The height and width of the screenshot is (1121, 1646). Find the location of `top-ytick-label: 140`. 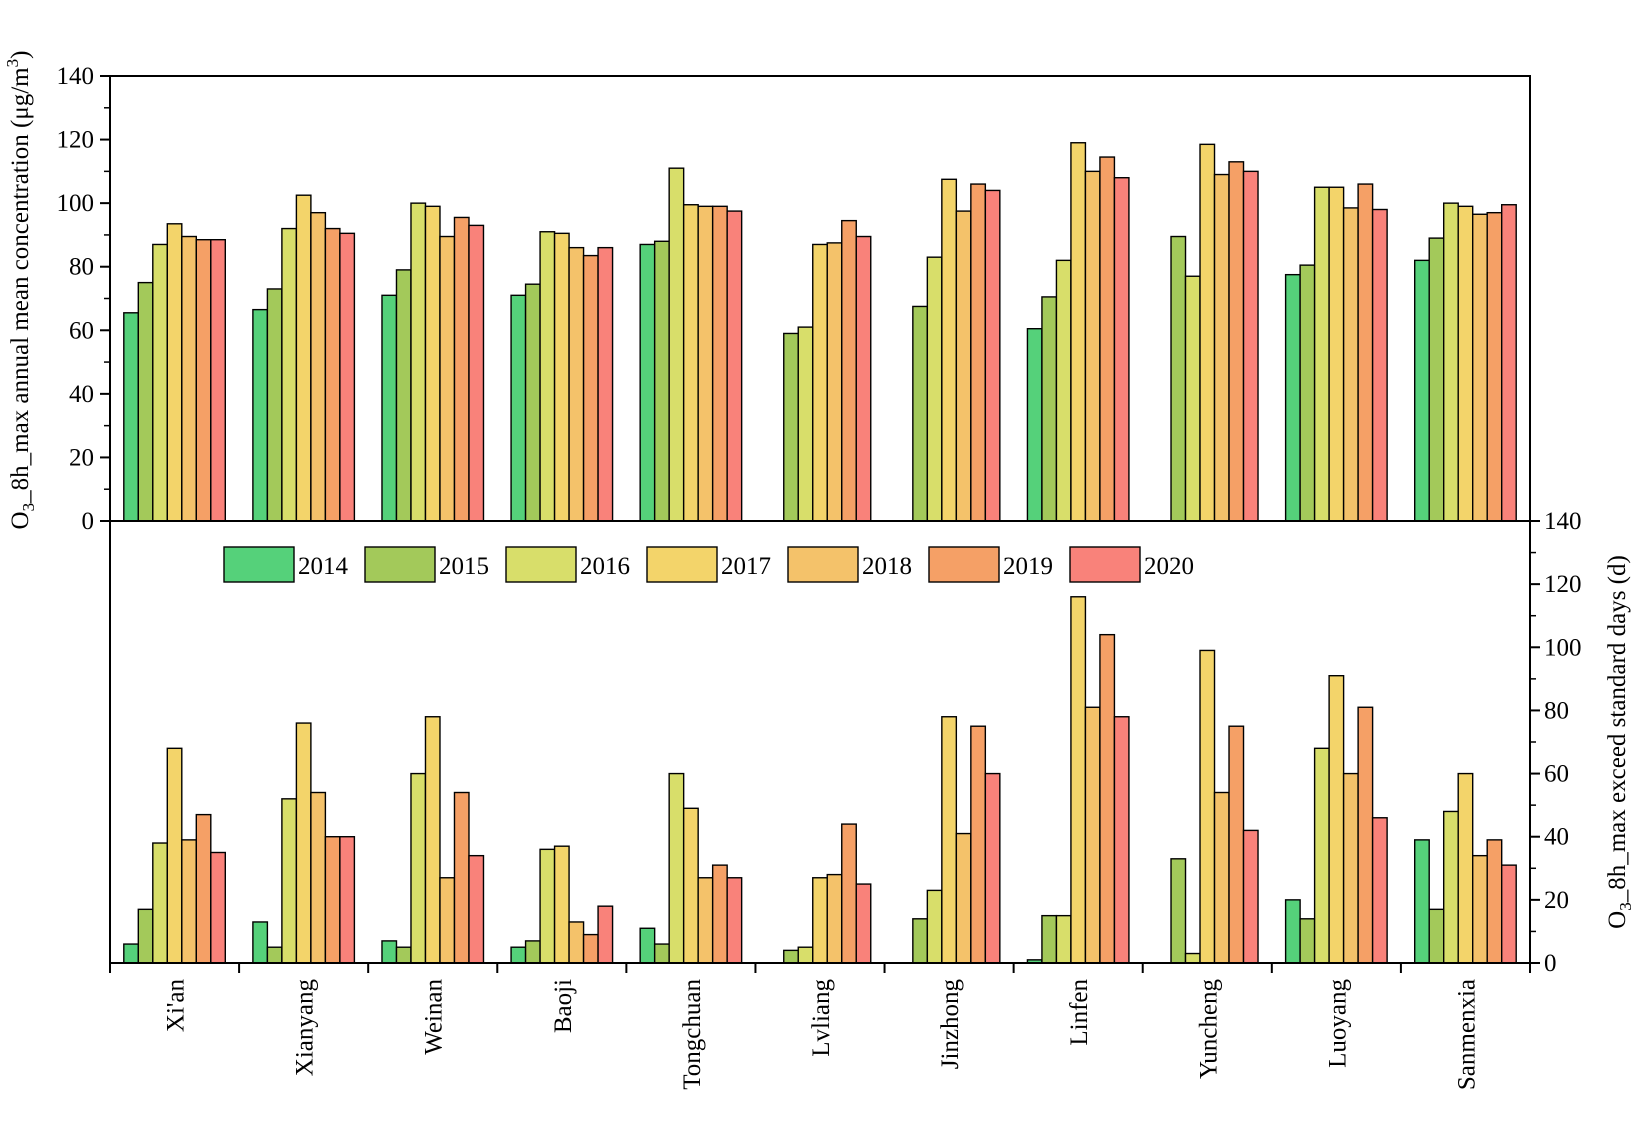

top-ytick-label: 140 is located at coordinates (76, 76).